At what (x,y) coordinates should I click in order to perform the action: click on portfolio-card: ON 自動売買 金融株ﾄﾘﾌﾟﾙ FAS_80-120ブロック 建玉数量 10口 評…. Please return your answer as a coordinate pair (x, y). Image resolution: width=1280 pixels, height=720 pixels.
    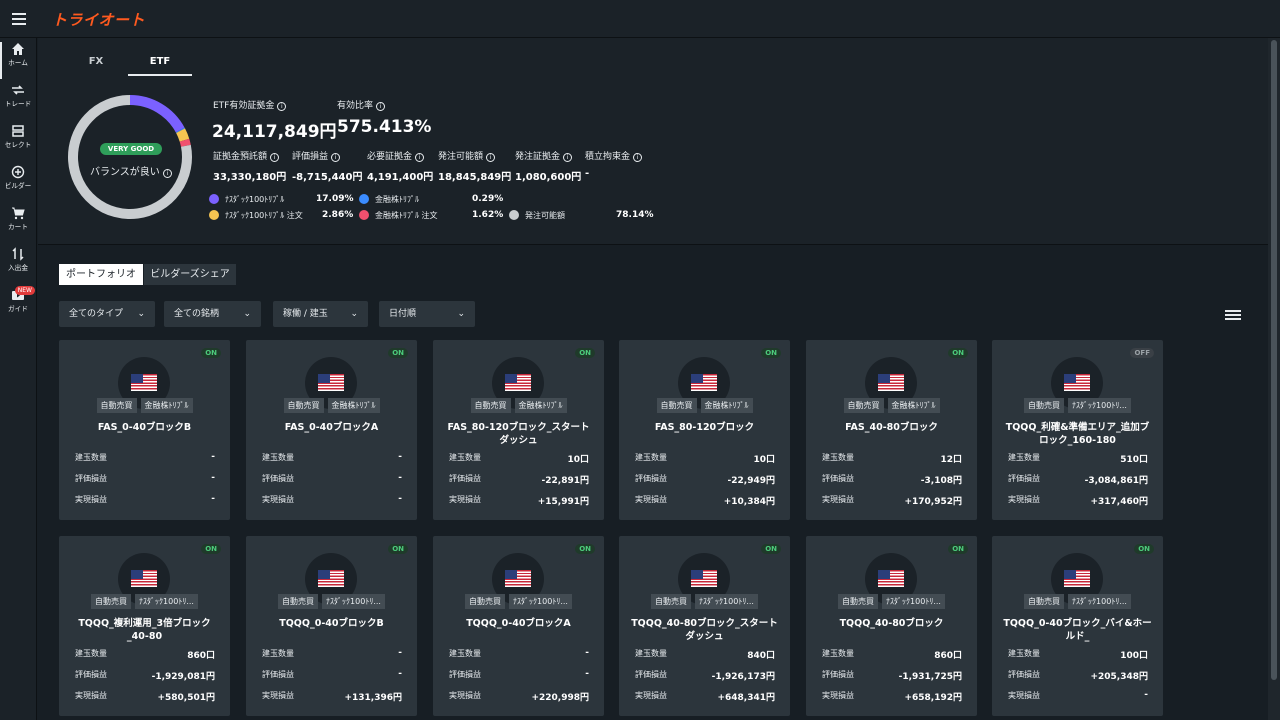
    Looking at the image, I should click on (704, 430).